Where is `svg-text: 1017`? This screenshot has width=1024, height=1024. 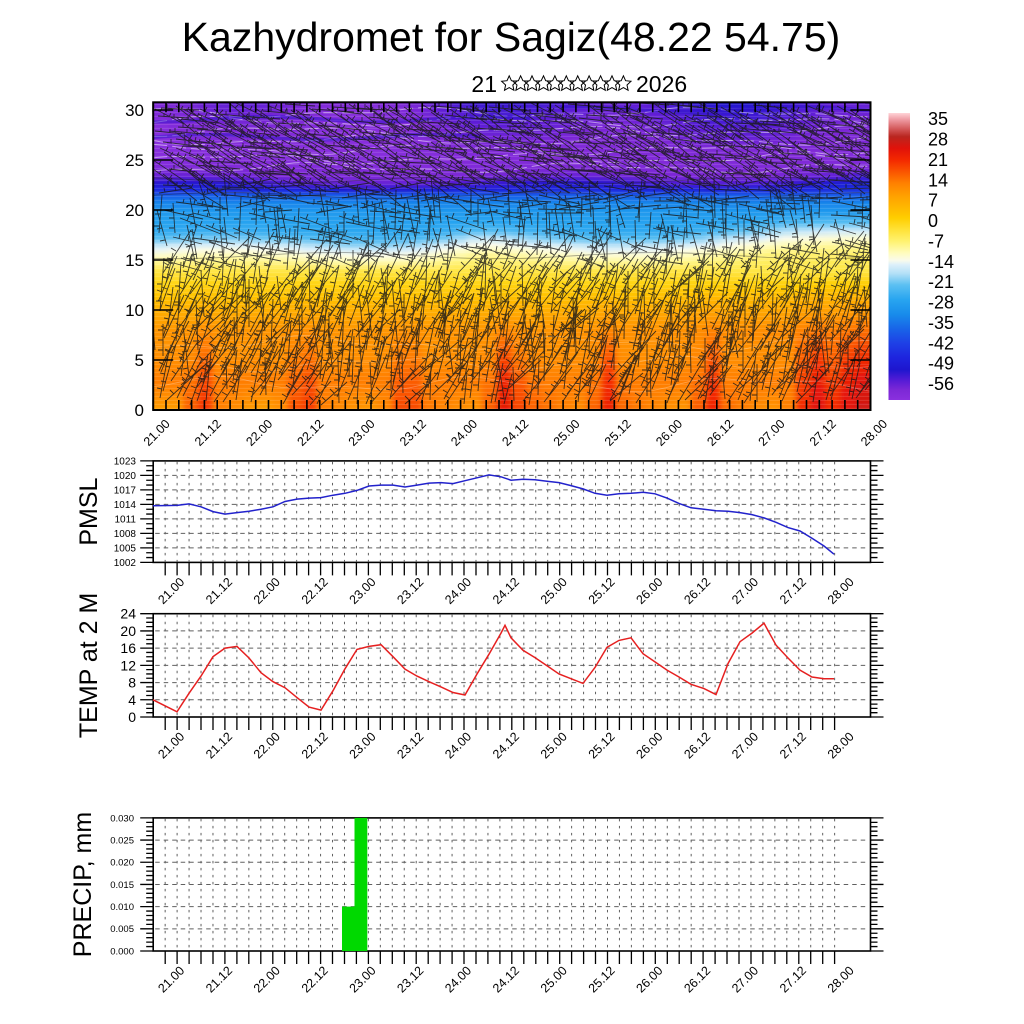
svg-text: 1017 is located at coordinates (125, 491).